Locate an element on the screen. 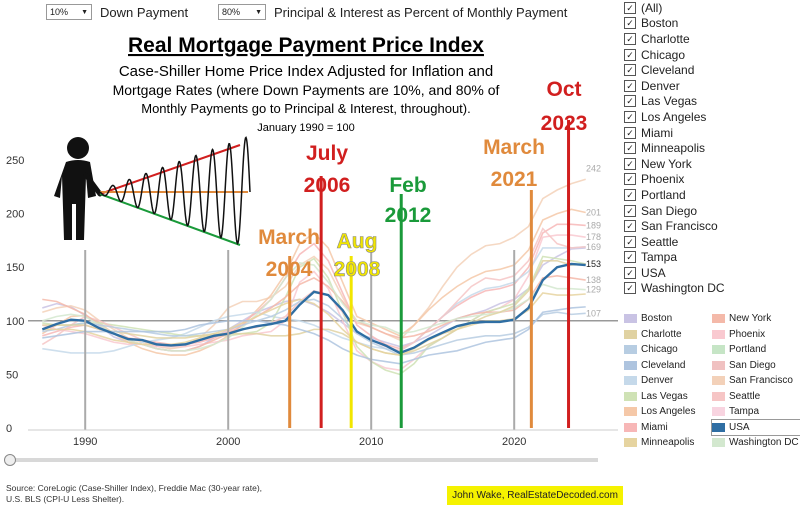 The height and width of the screenshot is (506, 800). filter-item-label: Seattle is located at coordinates (660, 241).